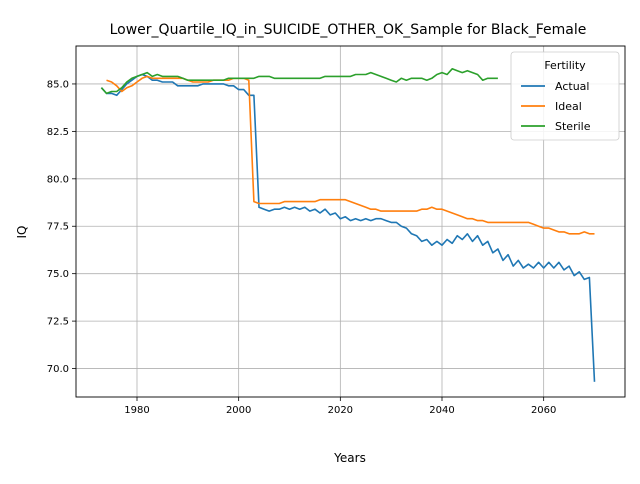 The image size is (640, 484). What do you see at coordinates (58, 274) in the screenshot?
I see `y-tick-label: 75.0` at bounding box center [58, 274].